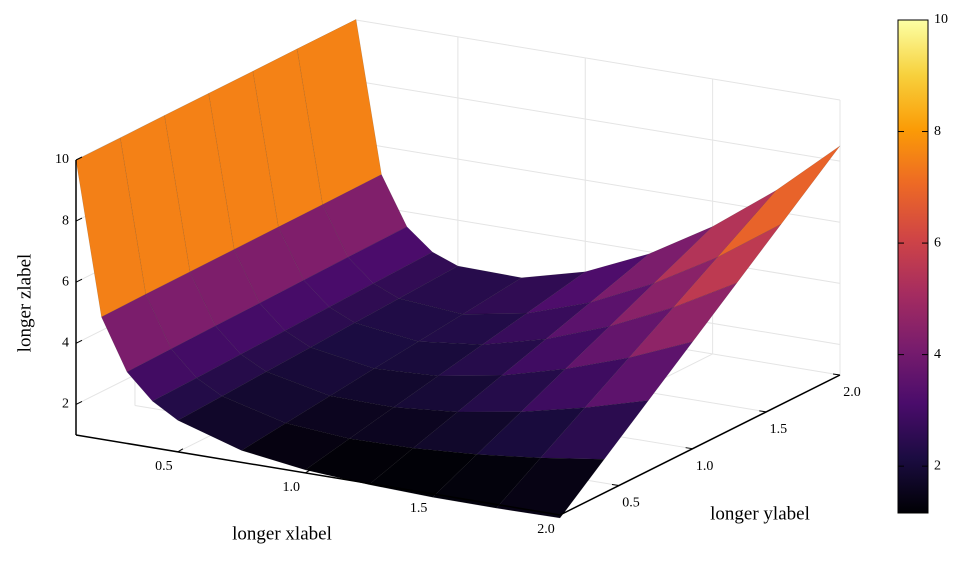  I want to click on y-axis, so click(700, 445).